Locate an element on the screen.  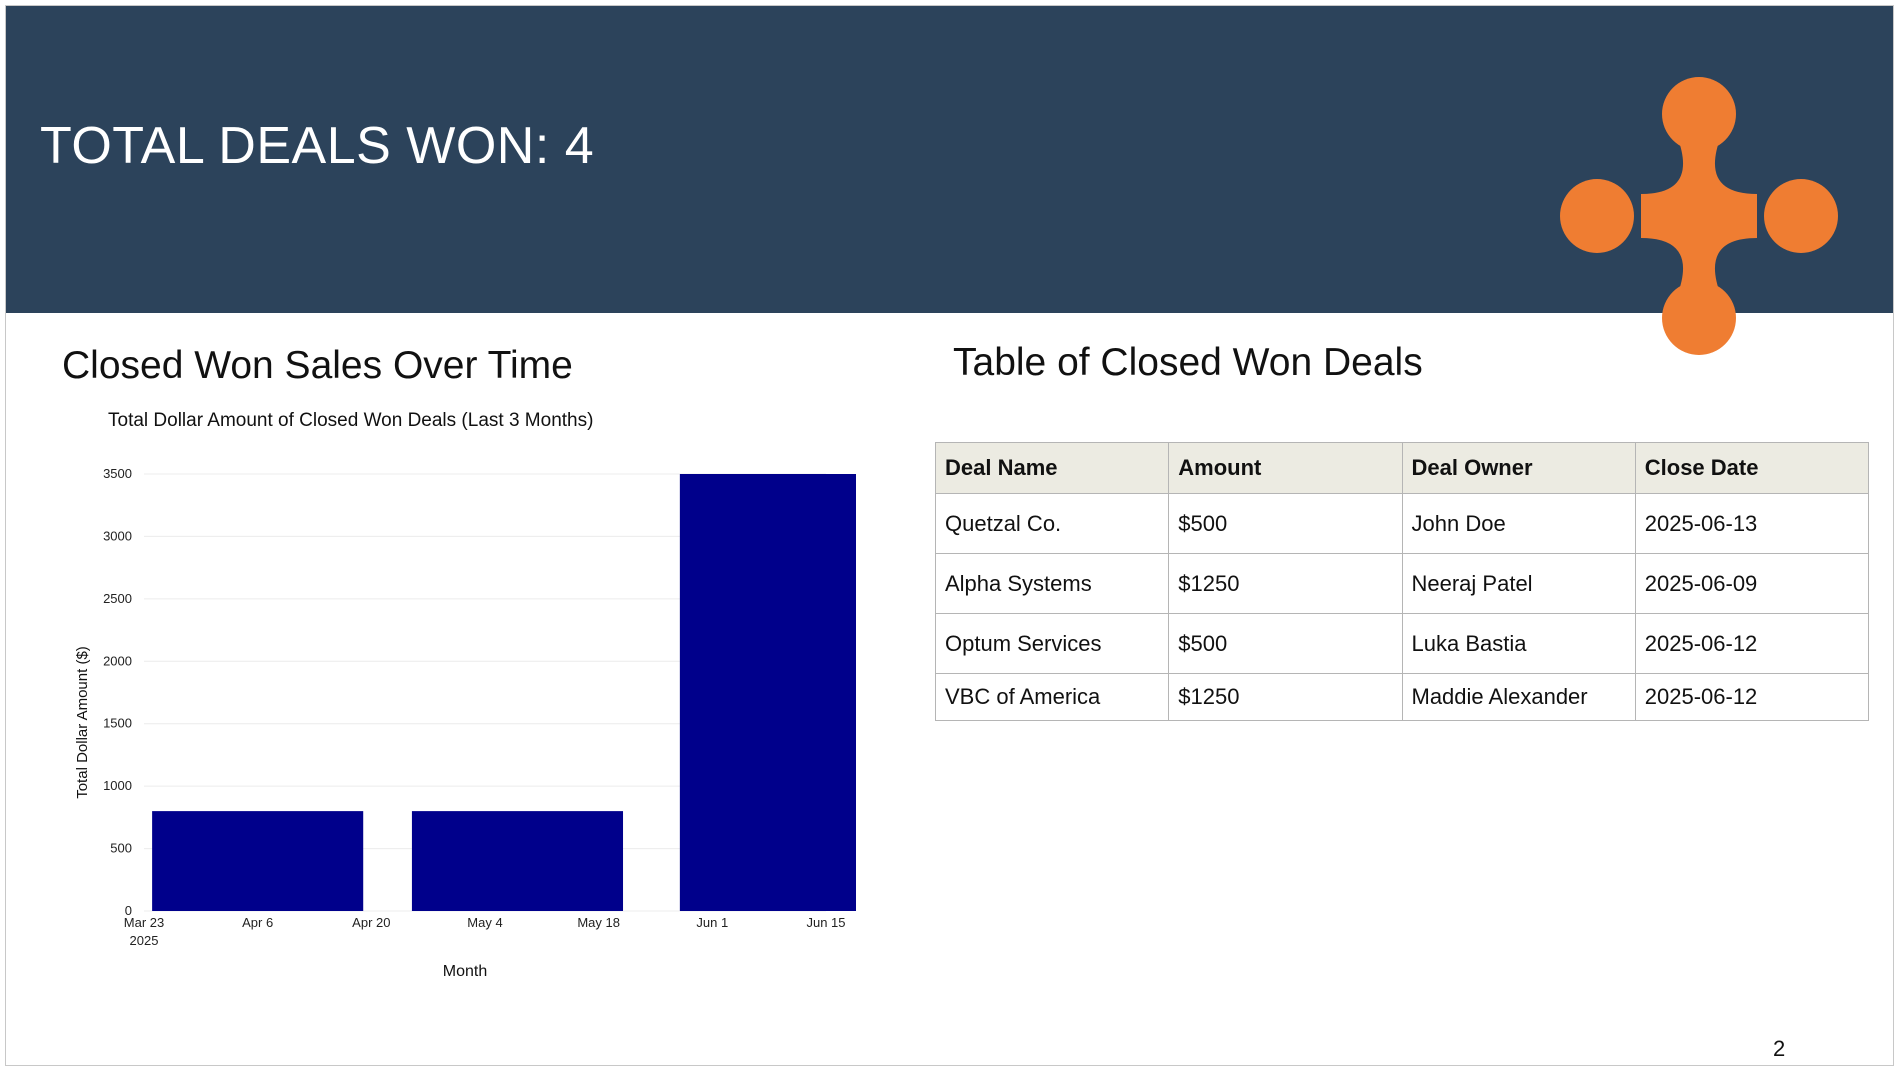
y-tick-label: 3000 is located at coordinates (117, 535).